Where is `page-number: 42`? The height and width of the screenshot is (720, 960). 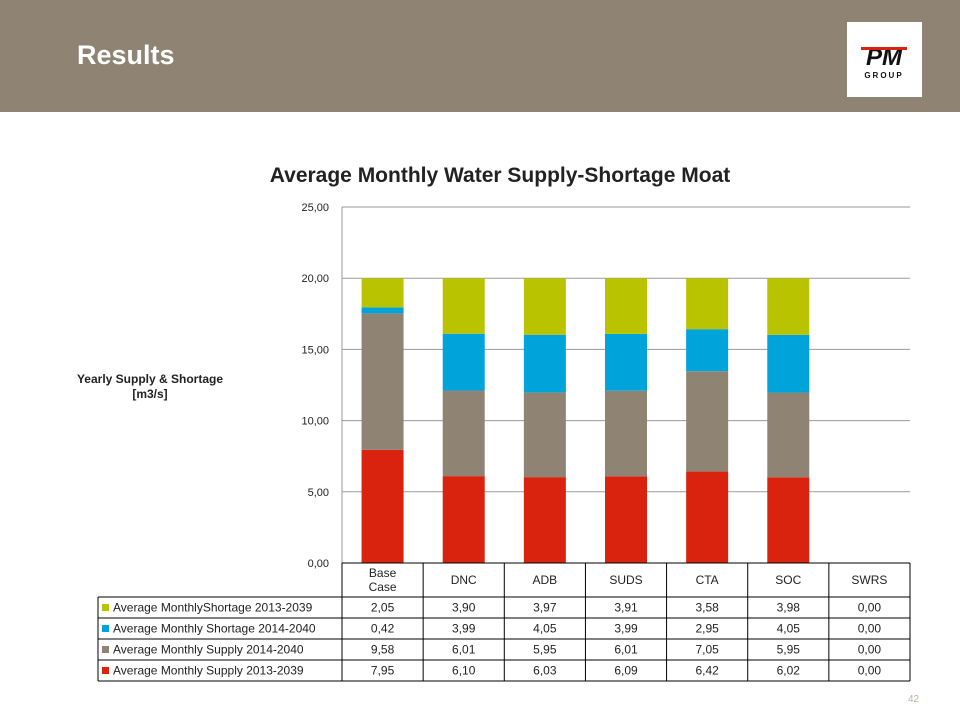
page-number: 42 is located at coordinates (914, 699).